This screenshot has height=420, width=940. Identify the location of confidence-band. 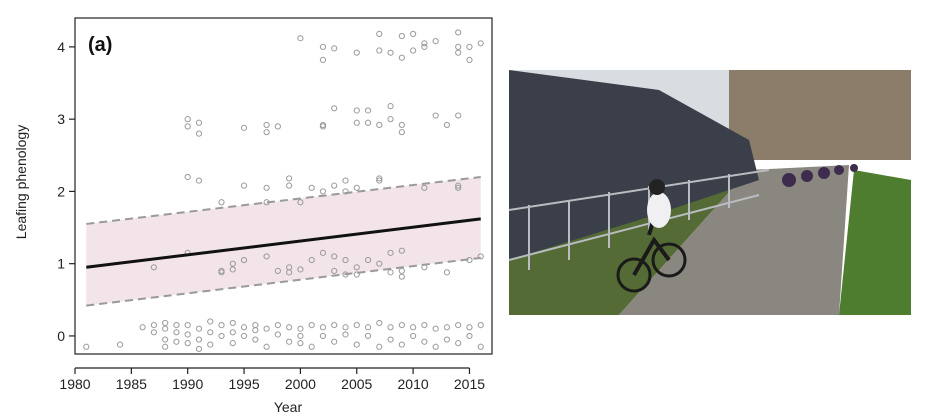
(283, 241).